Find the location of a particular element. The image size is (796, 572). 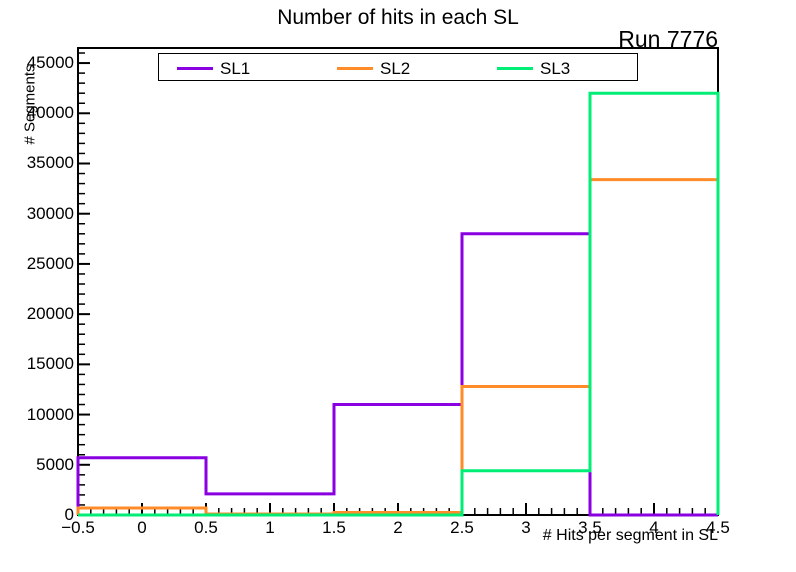

x-tick-label: 0 is located at coordinates (142, 527).